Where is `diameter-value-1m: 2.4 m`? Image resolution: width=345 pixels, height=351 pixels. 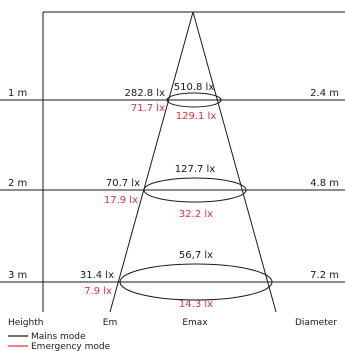
diameter-value-1m: 2.4 m is located at coordinates (324, 93).